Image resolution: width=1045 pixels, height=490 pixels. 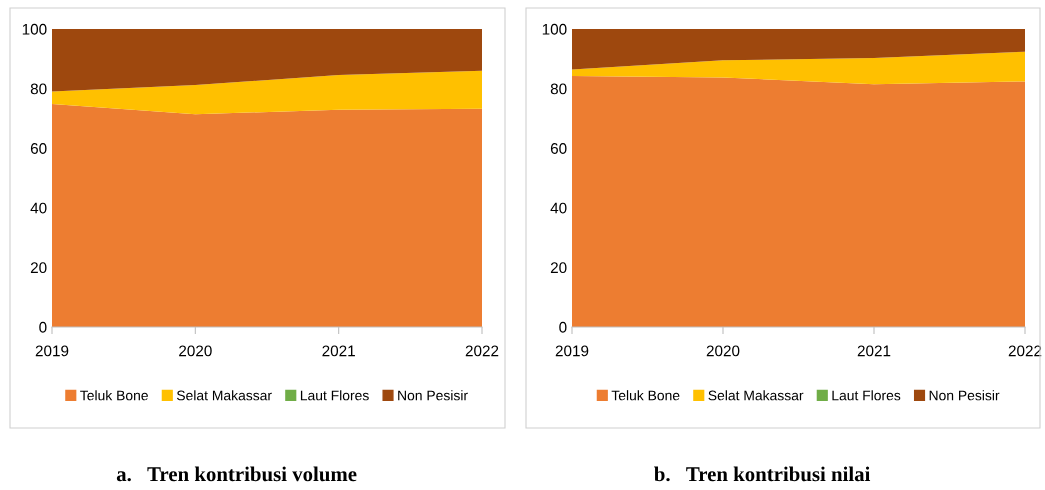 What do you see at coordinates (762, 474) in the screenshot?
I see `text: b. Tren kontribusi nilai` at bounding box center [762, 474].